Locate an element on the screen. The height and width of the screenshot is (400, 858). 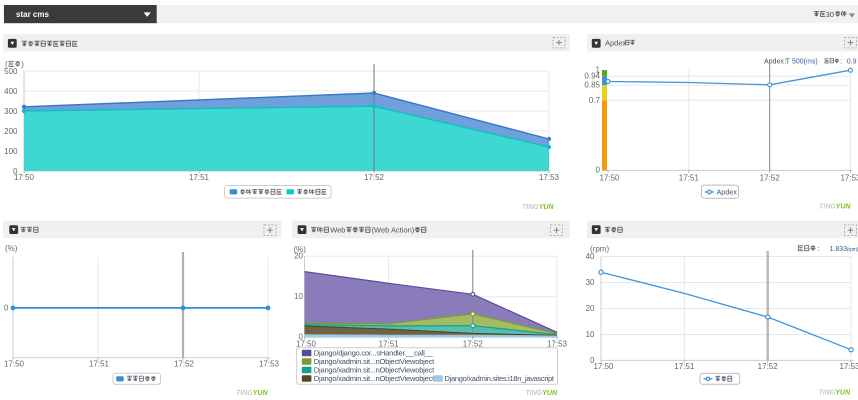
svg-text:Django/django.cor...sHandler._: Django/django.cor...sHandler.__call__ is located at coordinates (374, 353).